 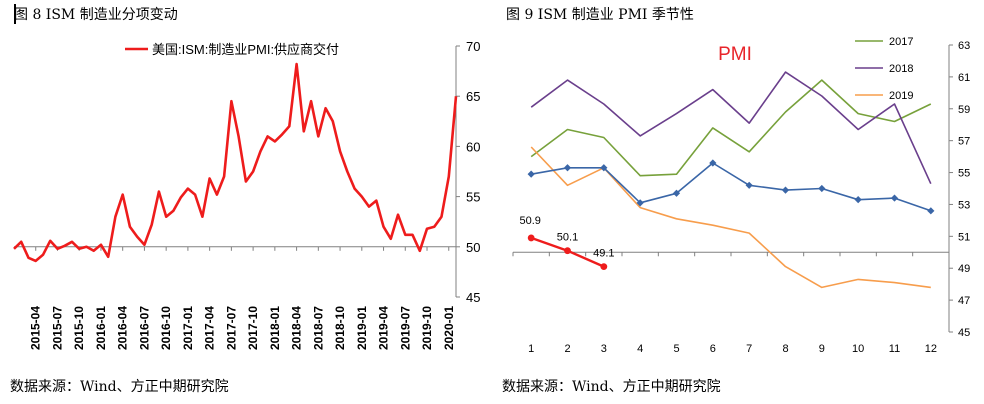 I want to click on y-tick-label: 53, so click(x=964, y=205).